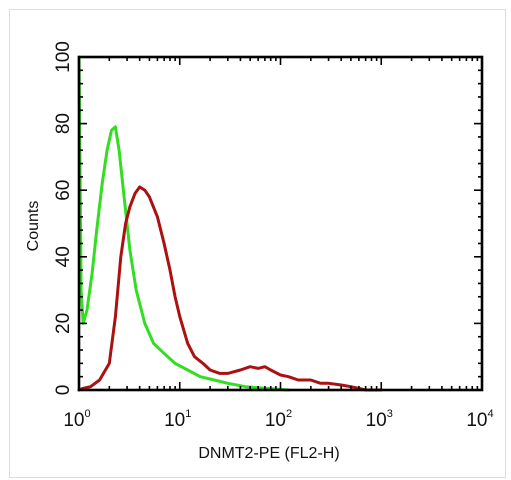 This screenshot has height=480, width=511. What do you see at coordinates (63, 190) in the screenshot?
I see `y-tick-label: 60` at bounding box center [63, 190].